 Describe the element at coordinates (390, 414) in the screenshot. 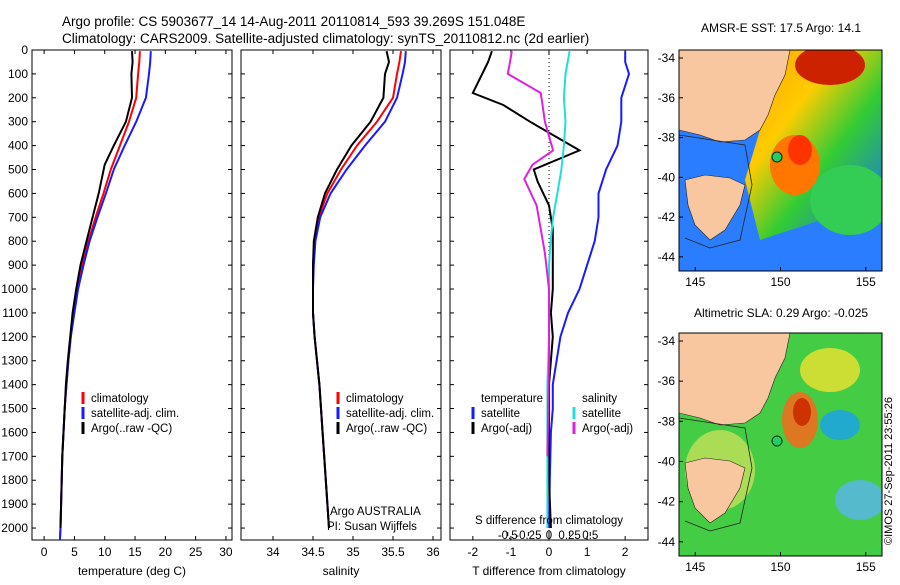

I see `legend-label-satellite: satellite-adj. clim.` at that location.